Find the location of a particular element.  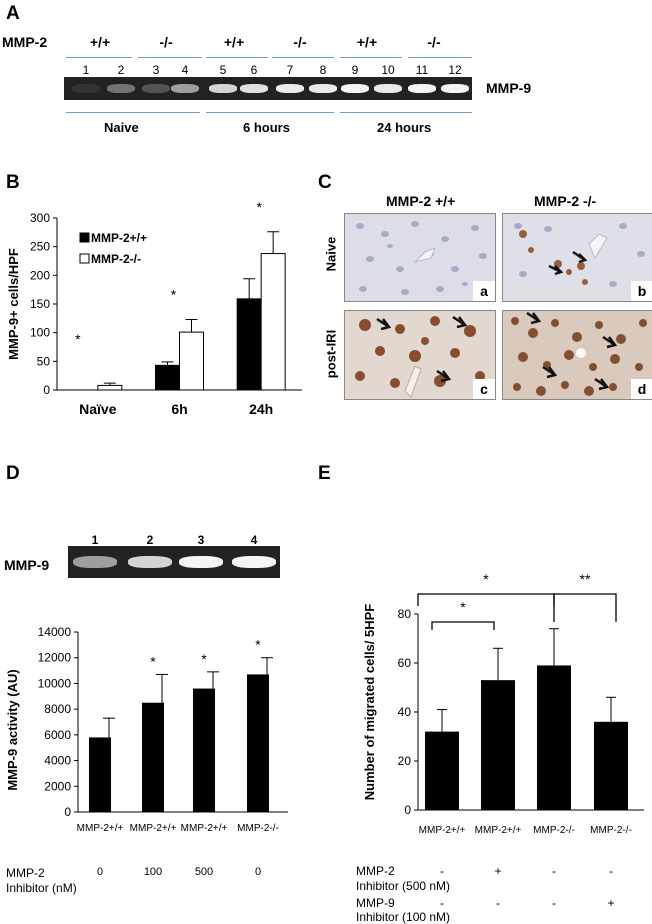

chart-b-legend-label: MMP-2+/+ is located at coordinates (119, 238).